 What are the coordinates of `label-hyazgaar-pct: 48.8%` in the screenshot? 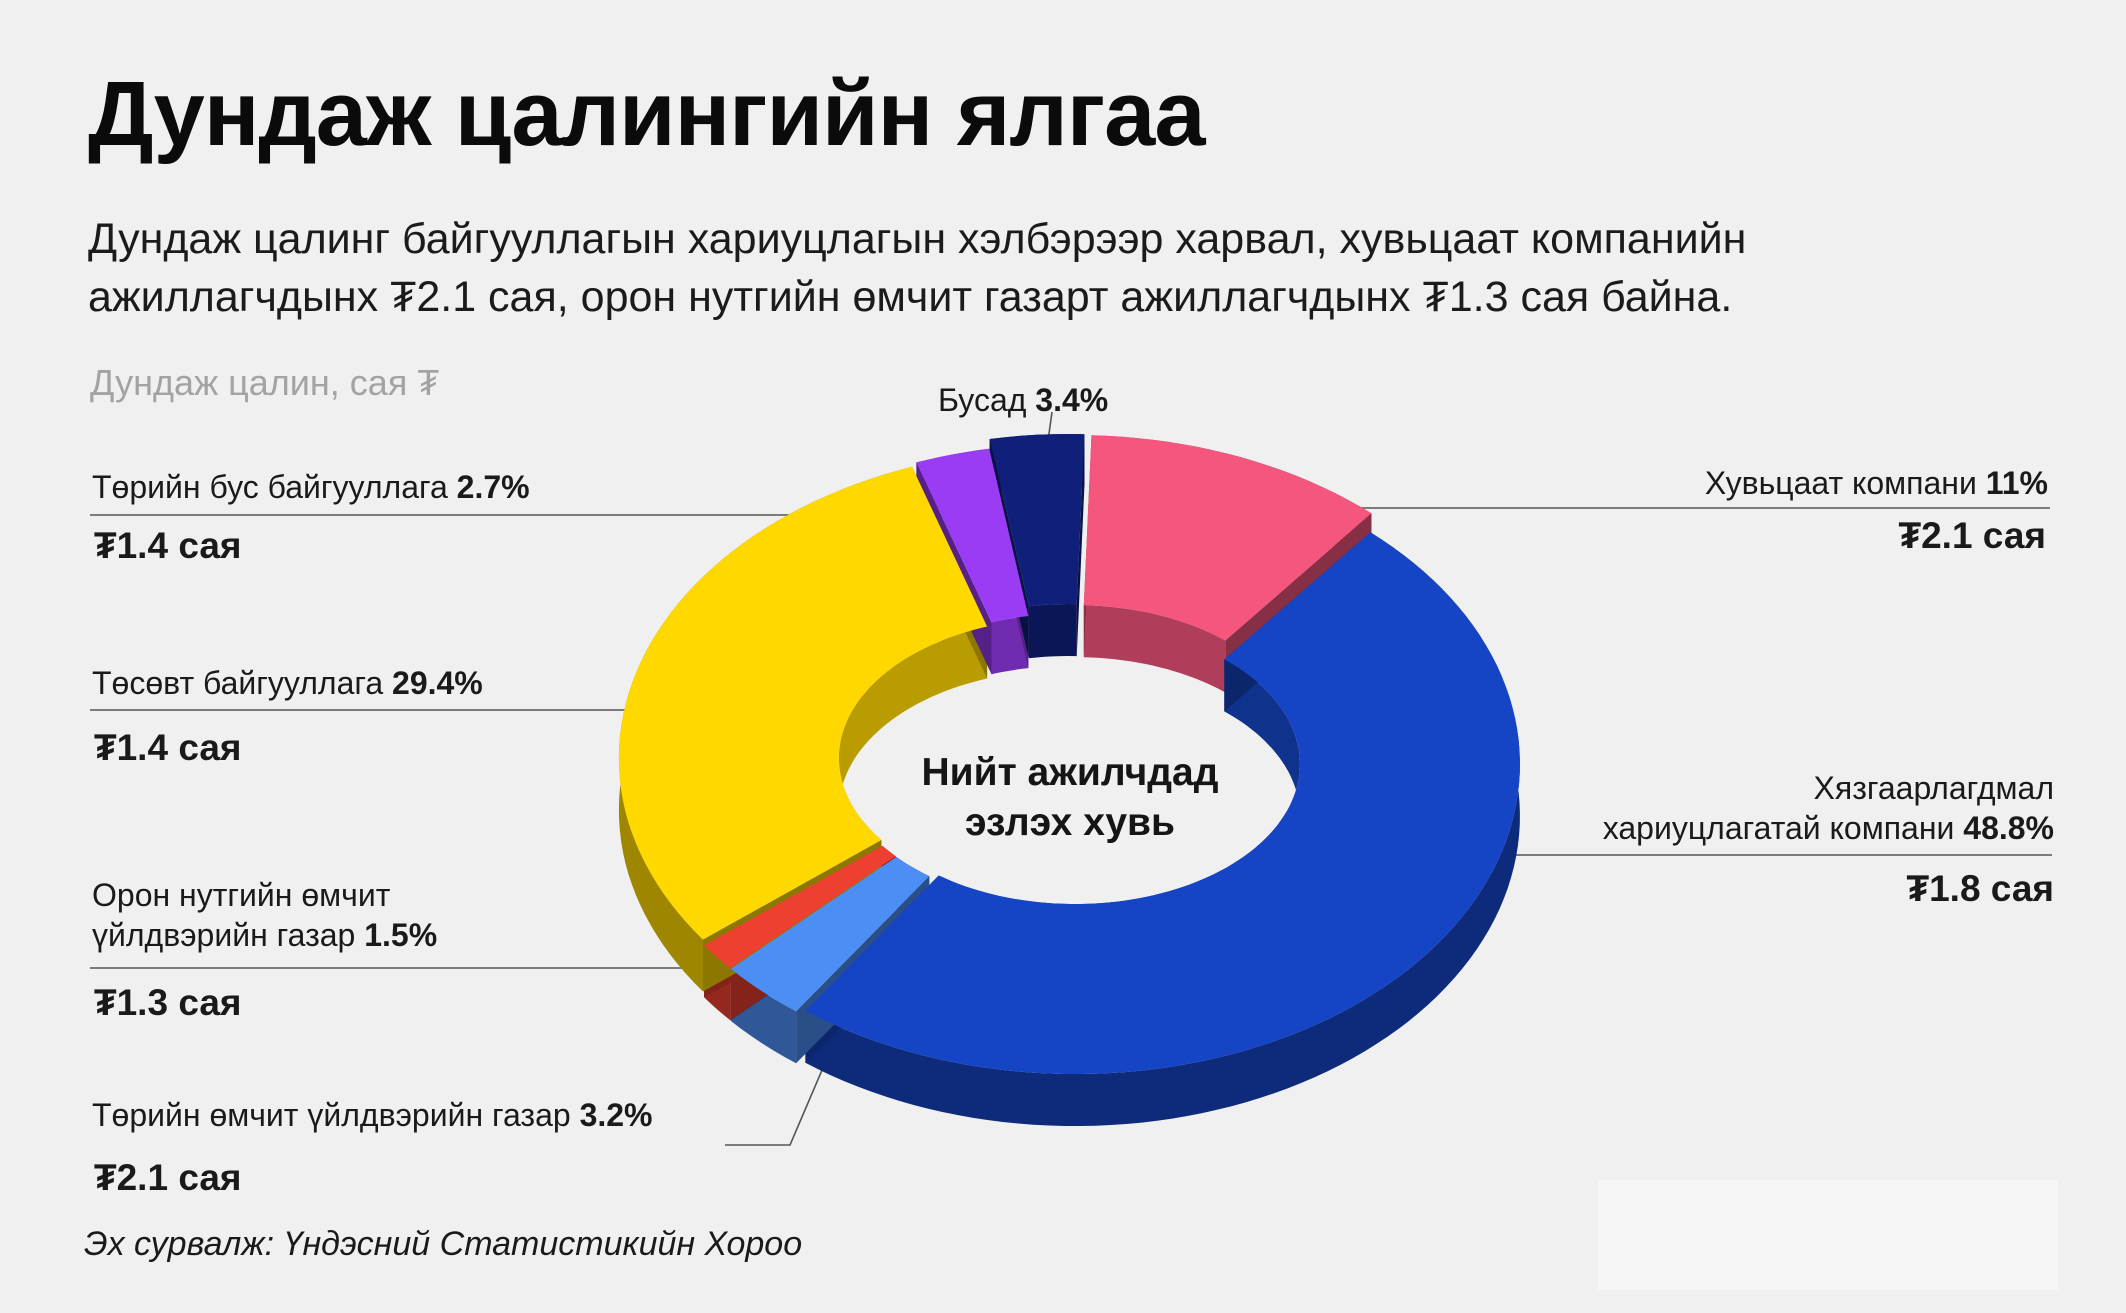 It's located at (2008, 828).